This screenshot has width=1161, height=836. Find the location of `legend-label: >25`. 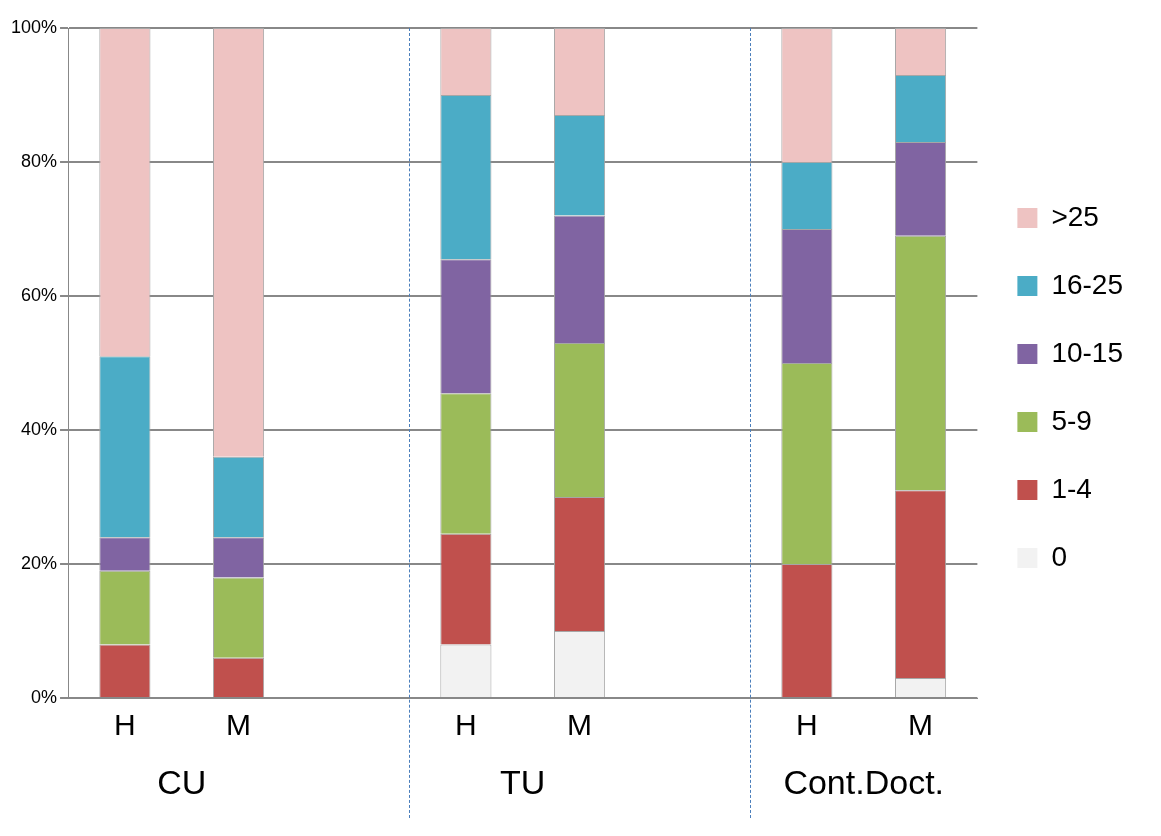

legend-label: >25 is located at coordinates (1075, 216).